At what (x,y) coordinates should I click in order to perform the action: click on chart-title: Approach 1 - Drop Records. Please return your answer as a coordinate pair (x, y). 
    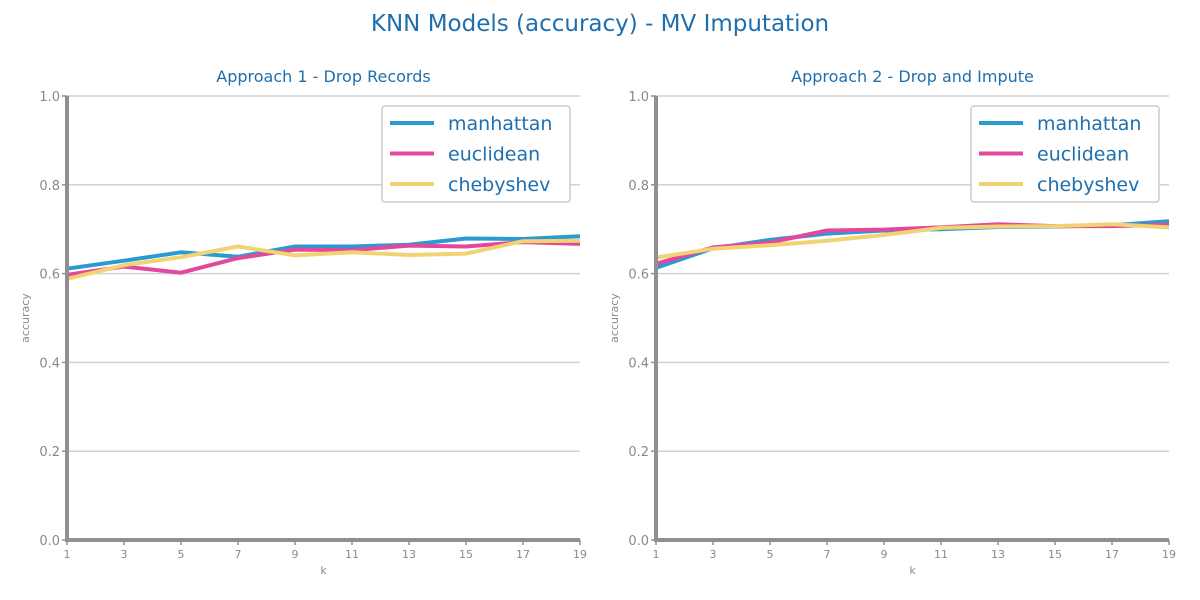
    Looking at the image, I should click on (323, 76).